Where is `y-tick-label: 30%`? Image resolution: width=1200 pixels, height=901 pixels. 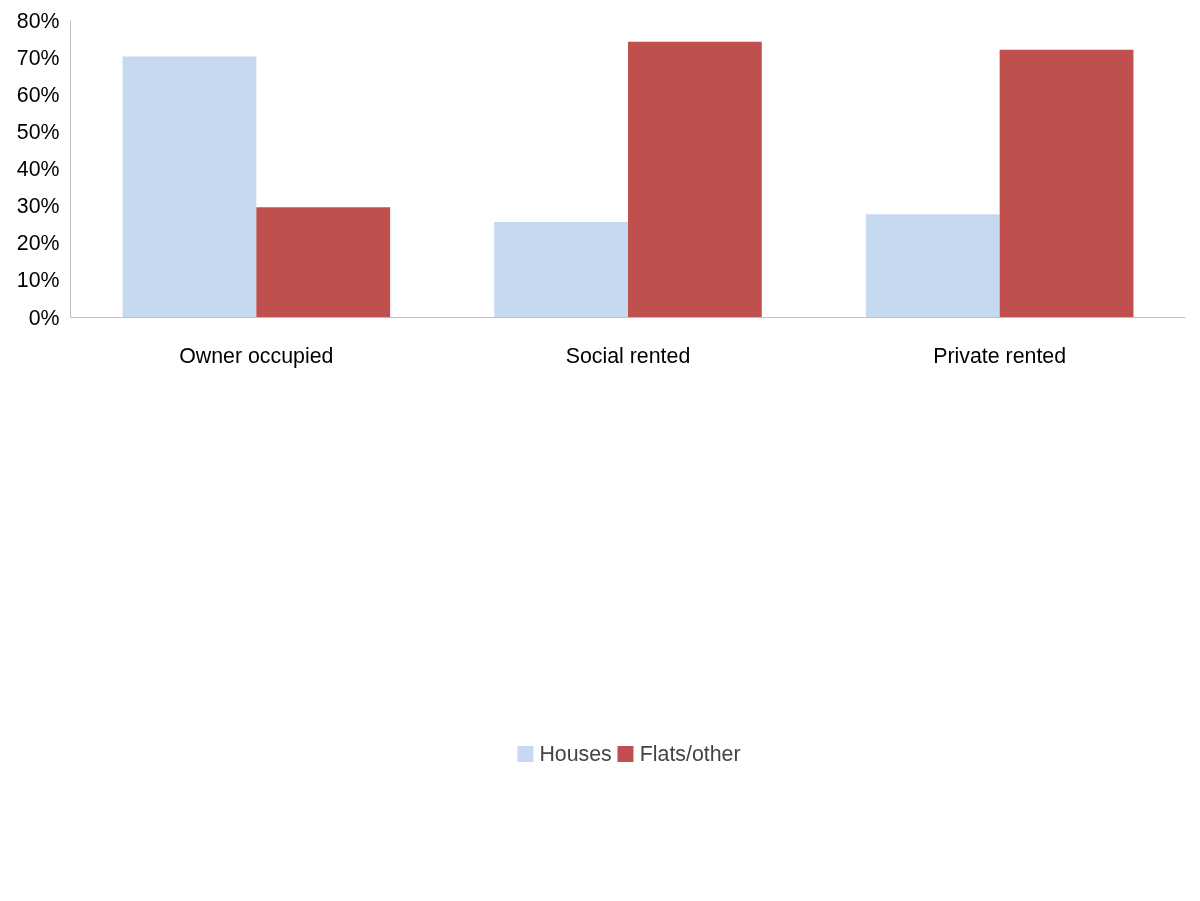 y-tick-label: 30% is located at coordinates (38, 206).